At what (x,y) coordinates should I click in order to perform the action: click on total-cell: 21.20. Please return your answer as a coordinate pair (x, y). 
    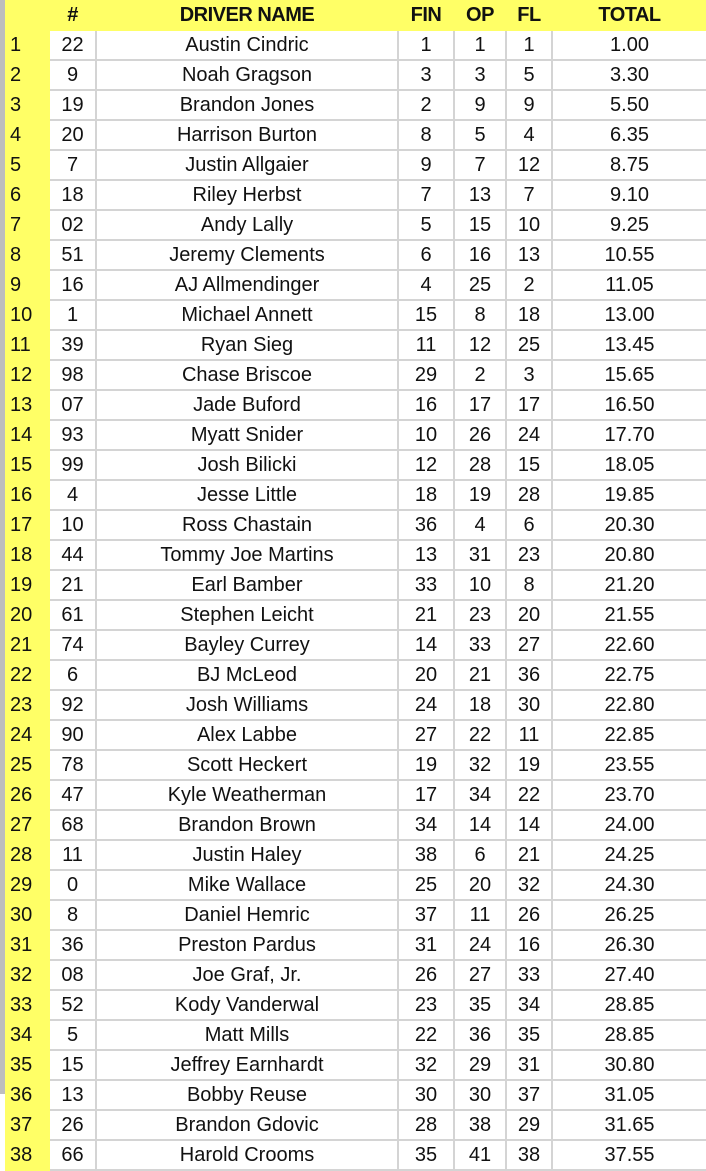
    Looking at the image, I should click on (628, 585).